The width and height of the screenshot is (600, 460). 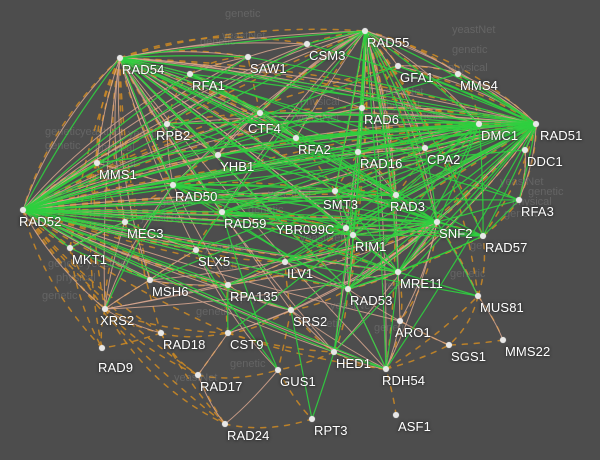 What do you see at coordinates (353, 235) in the screenshot?
I see `graph-node-rim1` at bounding box center [353, 235].